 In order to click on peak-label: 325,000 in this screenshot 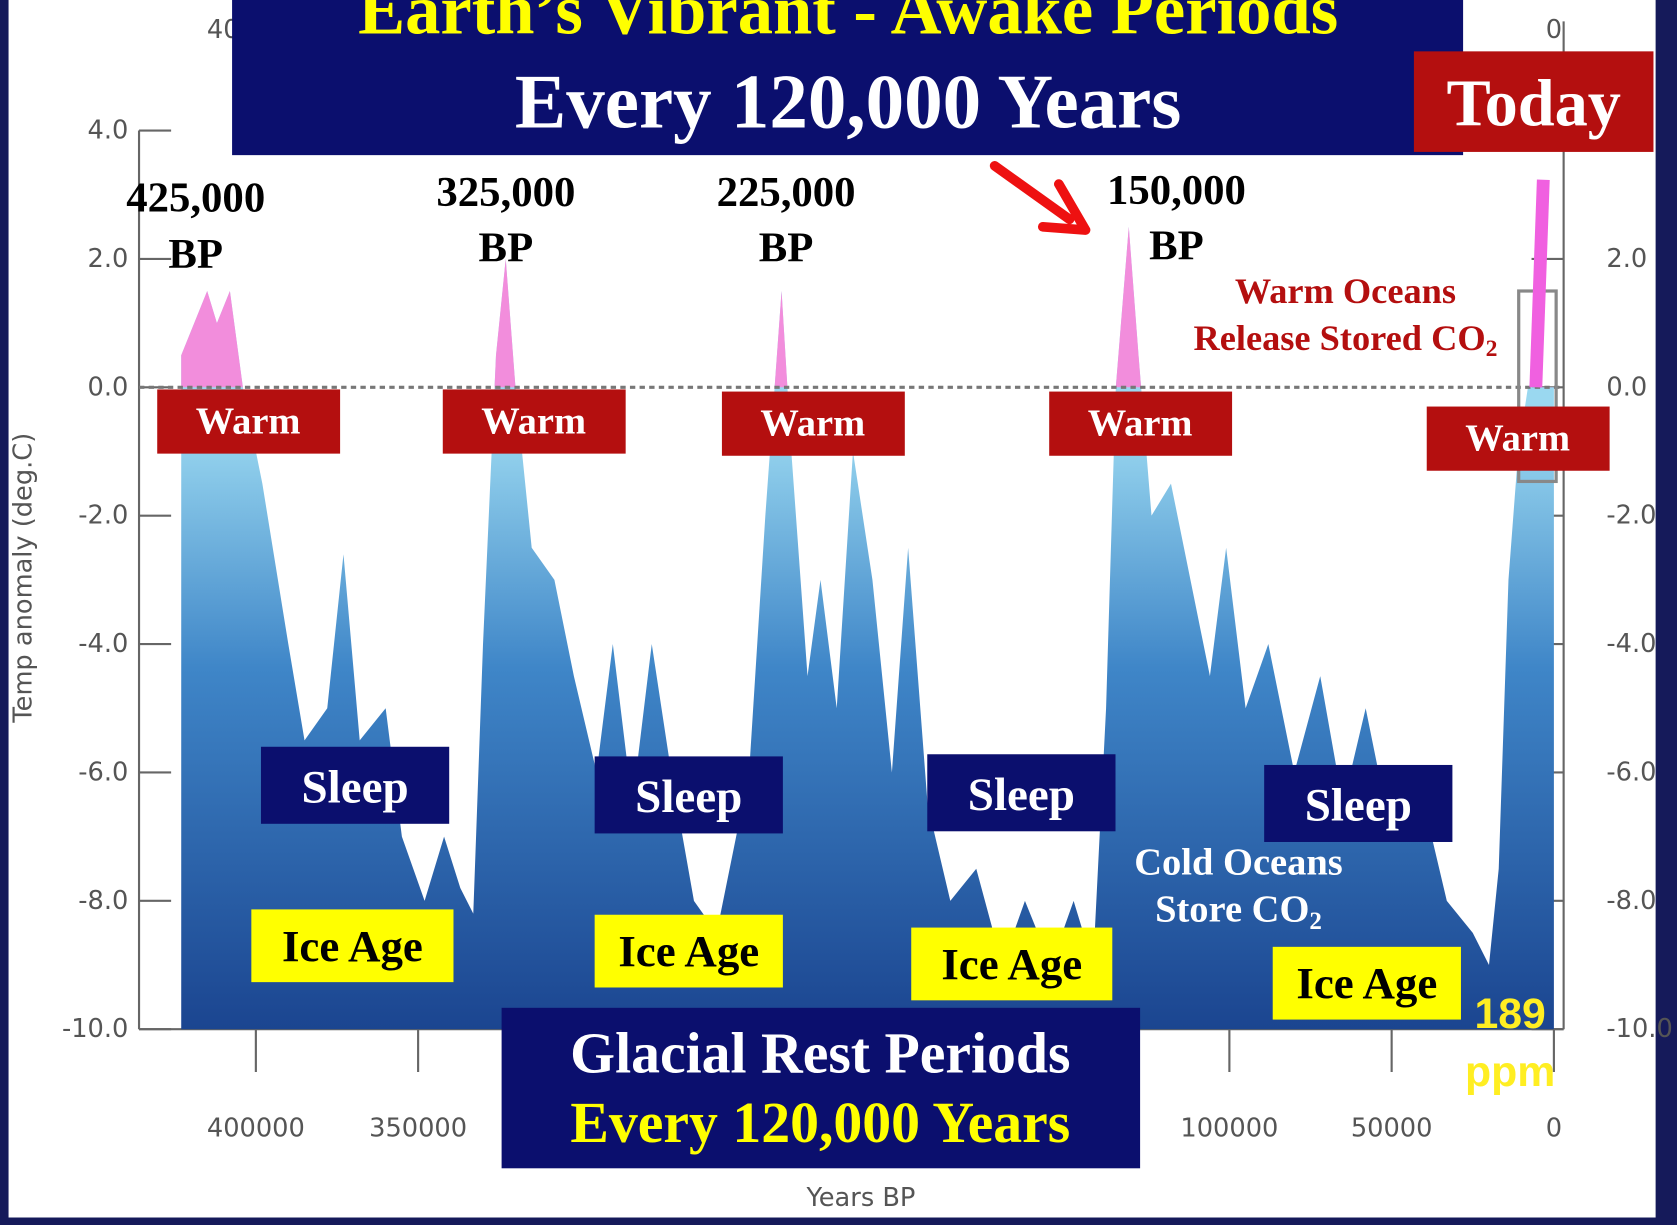, I will do `click(505, 192)`.